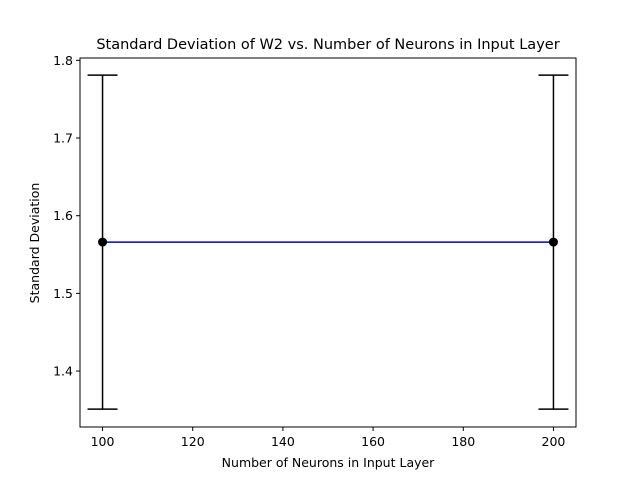 This screenshot has width=640, height=480. I want to click on y-tick-label: 1.4, so click(63, 371).